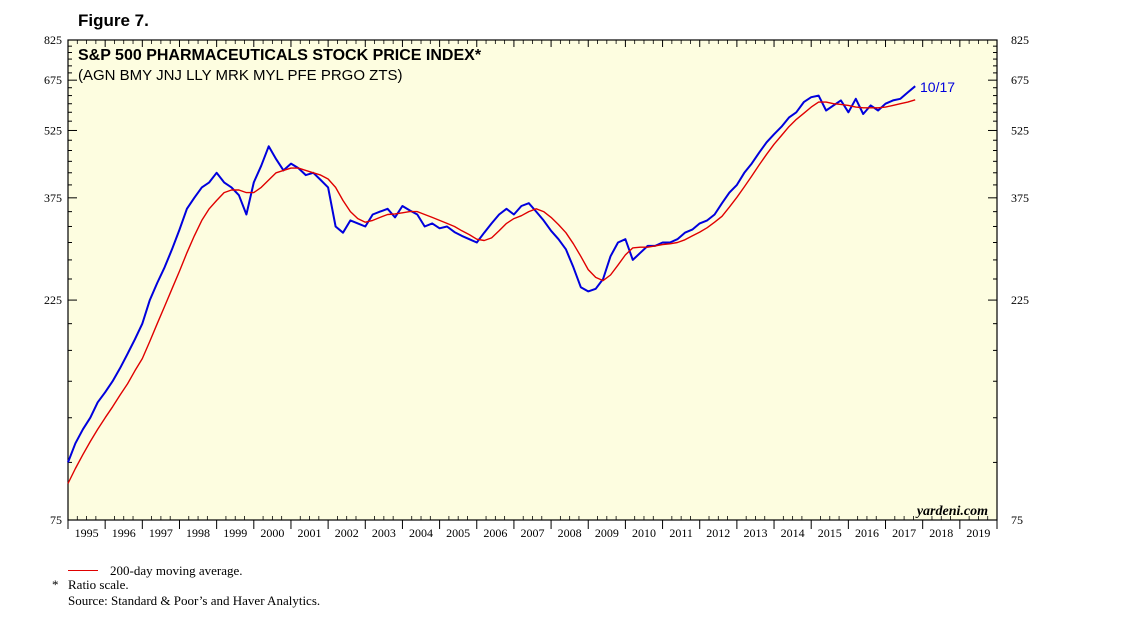 The height and width of the screenshot is (623, 1138). I want to click on y-tick-label-right: 225, so click(1020, 300).